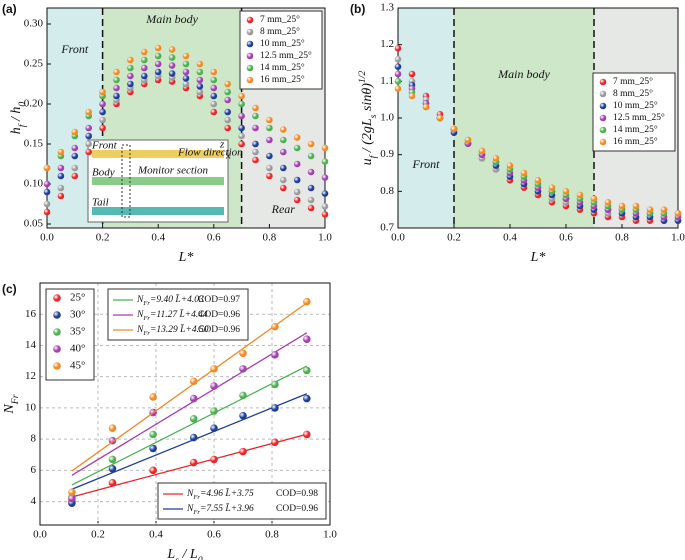 The width and height of the screenshot is (685, 560). What do you see at coordinates (330, 535) in the screenshot?
I see `x-tick-label: 1.0` at bounding box center [330, 535].